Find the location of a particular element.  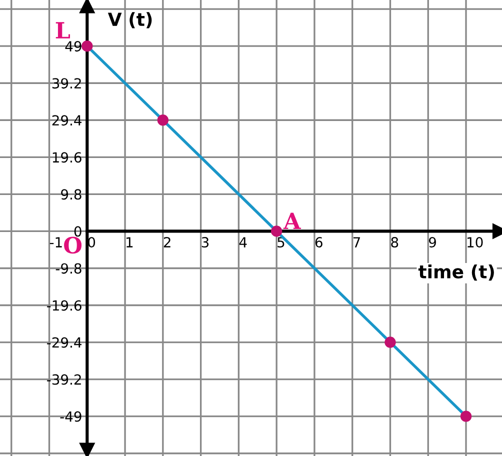

y-tick-label: 39.2 is located at coordinates (66, 83).